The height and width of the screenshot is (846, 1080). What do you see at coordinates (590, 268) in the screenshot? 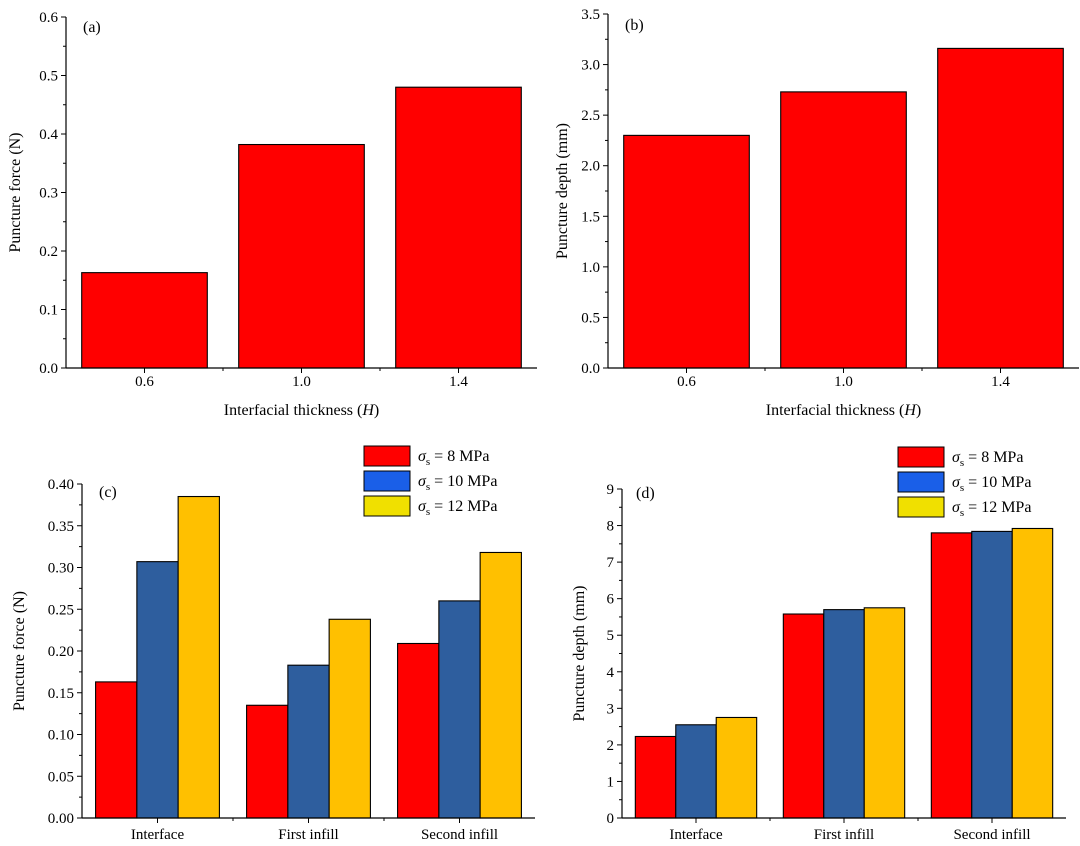
I see `y-tick-label: 1.0` at bounding box center [590, 268].